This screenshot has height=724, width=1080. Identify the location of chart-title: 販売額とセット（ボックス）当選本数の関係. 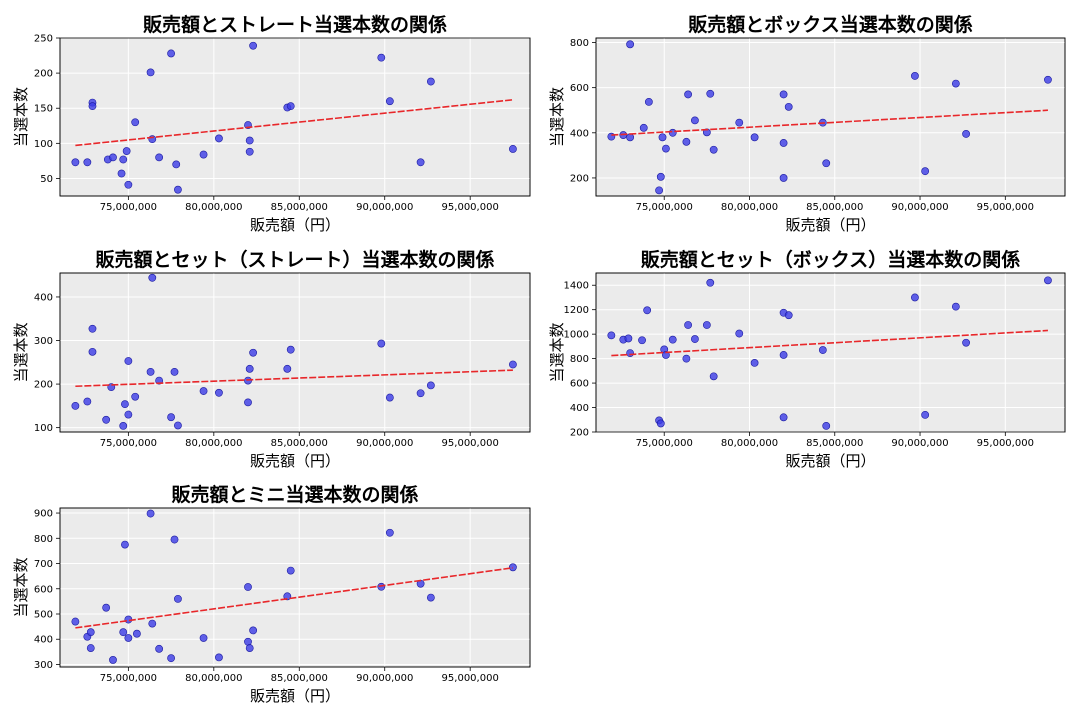
(830, 259).